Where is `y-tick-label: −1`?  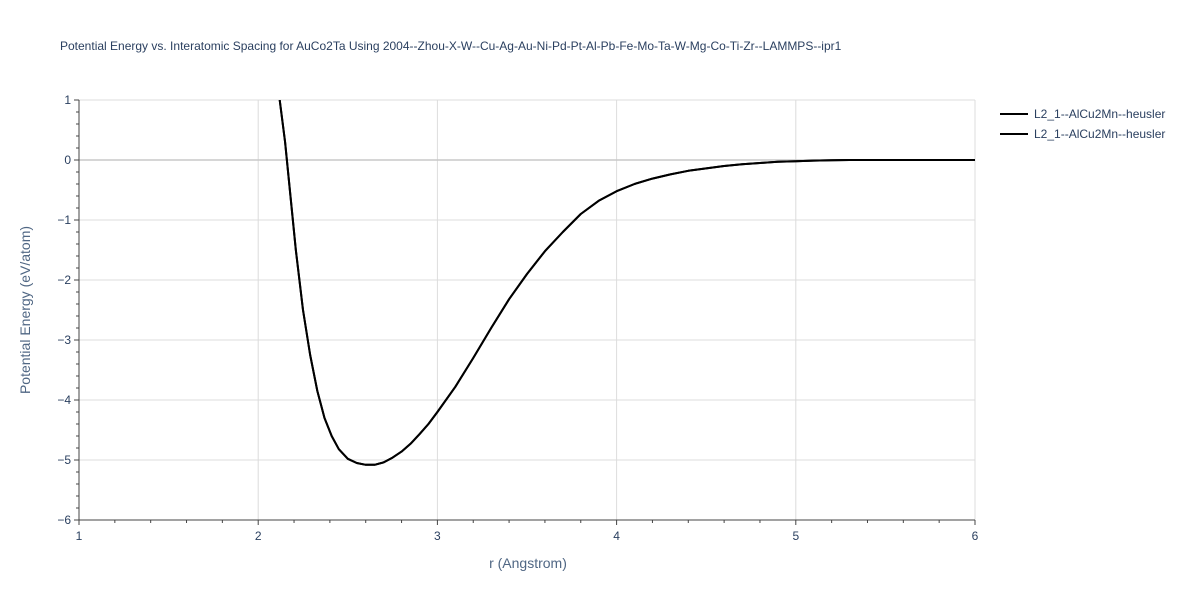 y-tick-label: −1 is located at coordinates (64, 220).